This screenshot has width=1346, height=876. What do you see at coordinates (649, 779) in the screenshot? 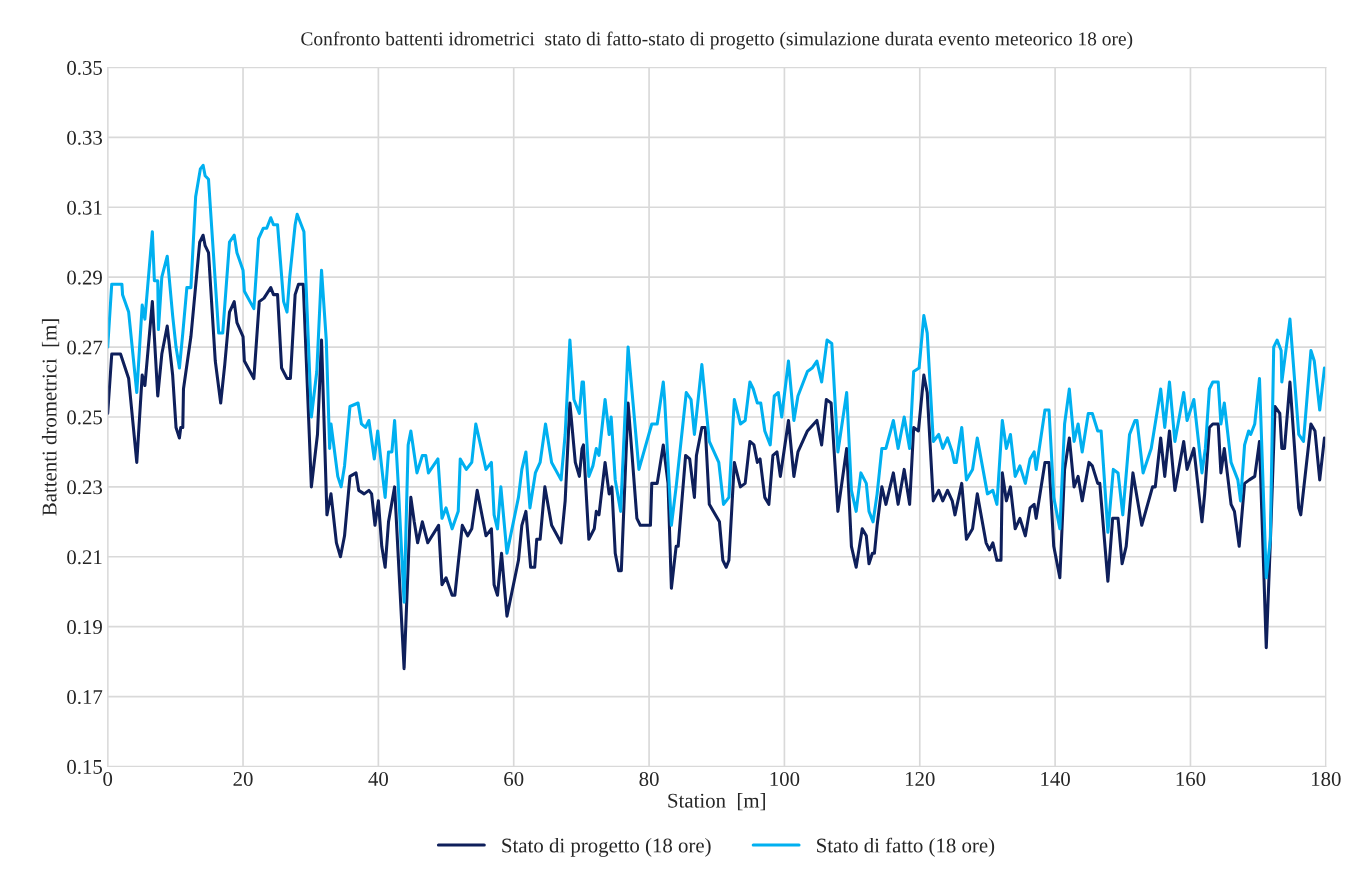
I see `x-tick-label: 80` at bounding box center [649, 779].